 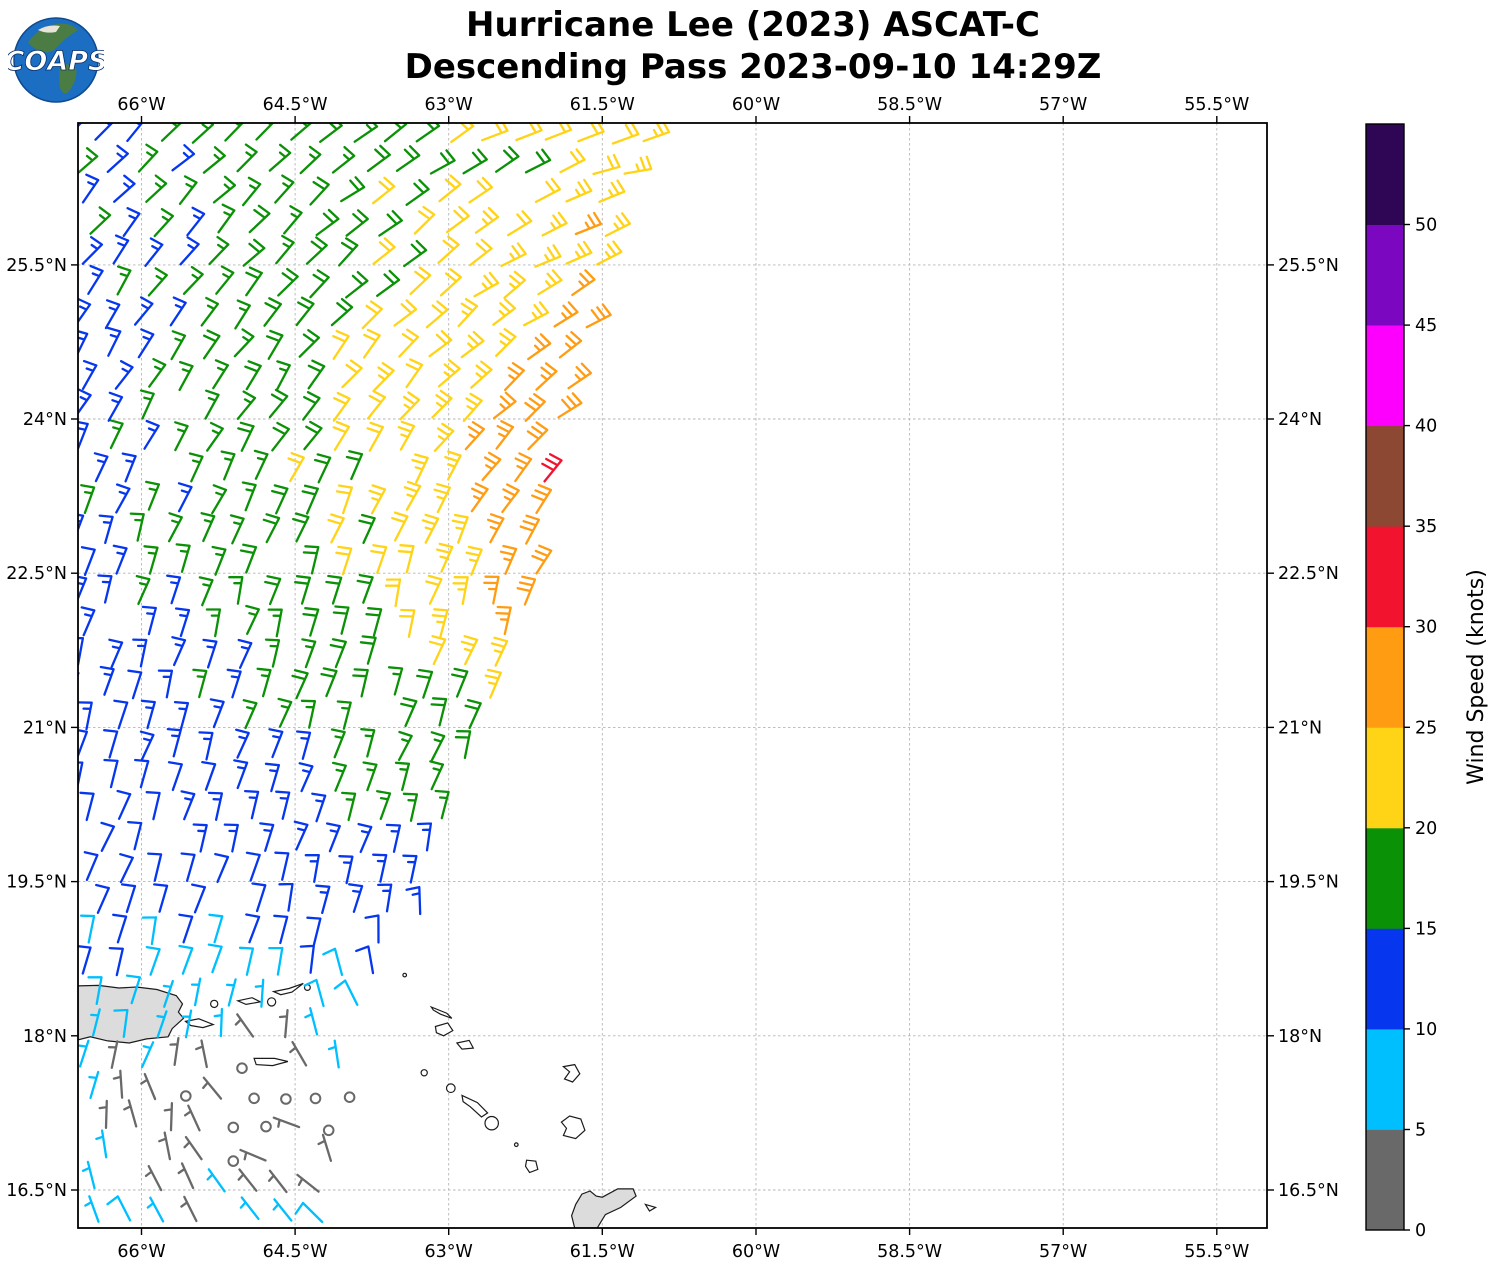 What do you see at coordinates (36, 574) in the screenshot?
I see `lat-tick-label-left: 22.5°N` at bounding box center [36, 574].